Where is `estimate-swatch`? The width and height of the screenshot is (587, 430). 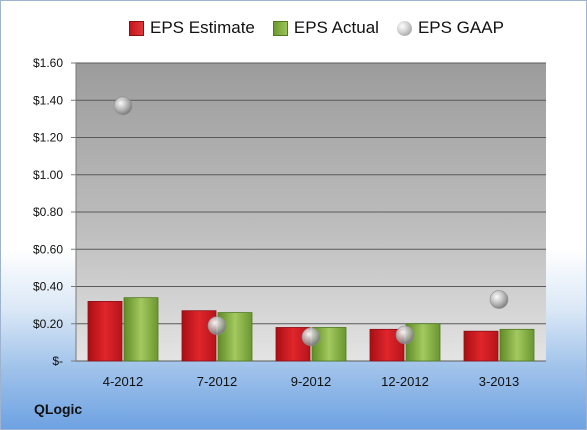
estimate-swatch is located at coordinates (136, 28).